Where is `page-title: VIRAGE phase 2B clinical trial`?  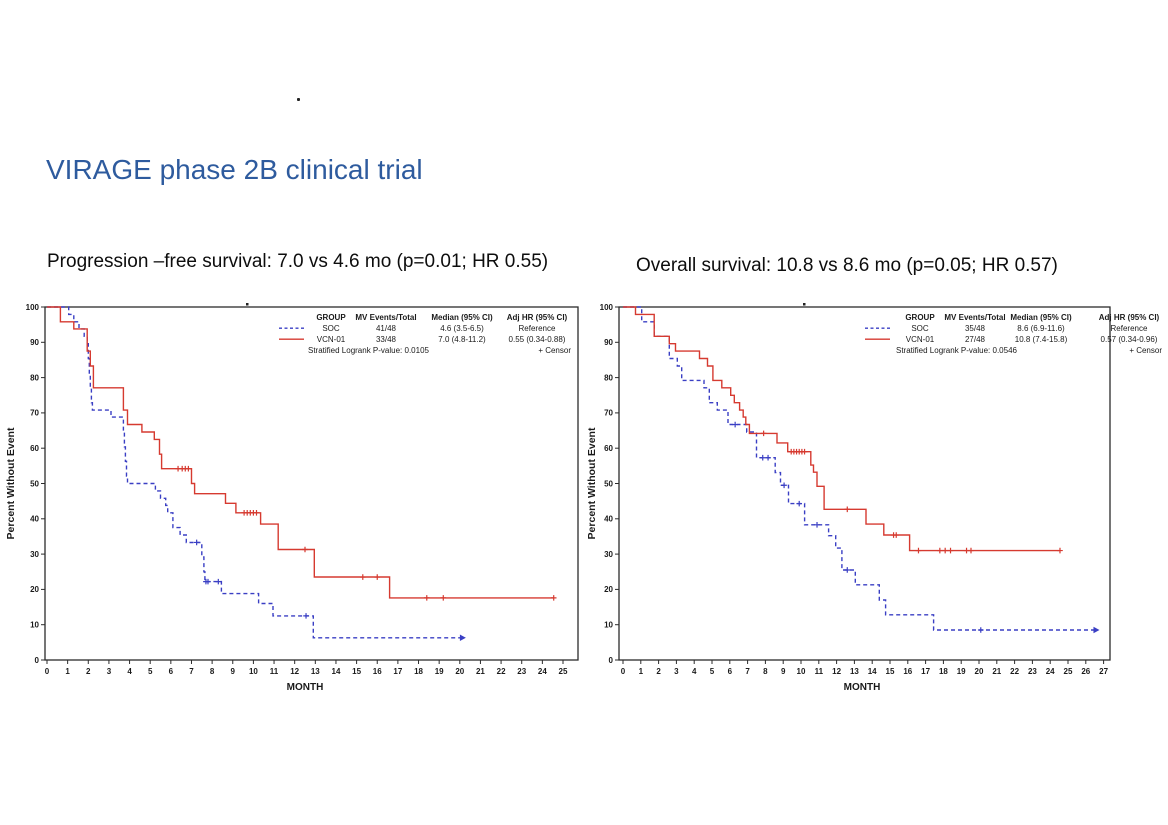 page-title: VIRAGE phase 2B clinical trial is located at coordinates (234, 169).